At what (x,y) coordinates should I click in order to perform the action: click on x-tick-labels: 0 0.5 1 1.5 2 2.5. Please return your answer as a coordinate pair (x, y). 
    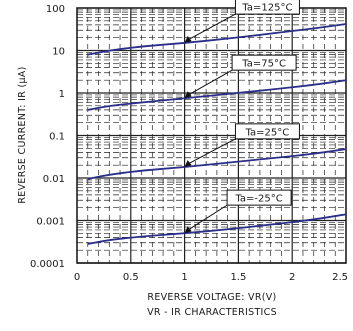
    Looking at the image, I should click on (211, 277).